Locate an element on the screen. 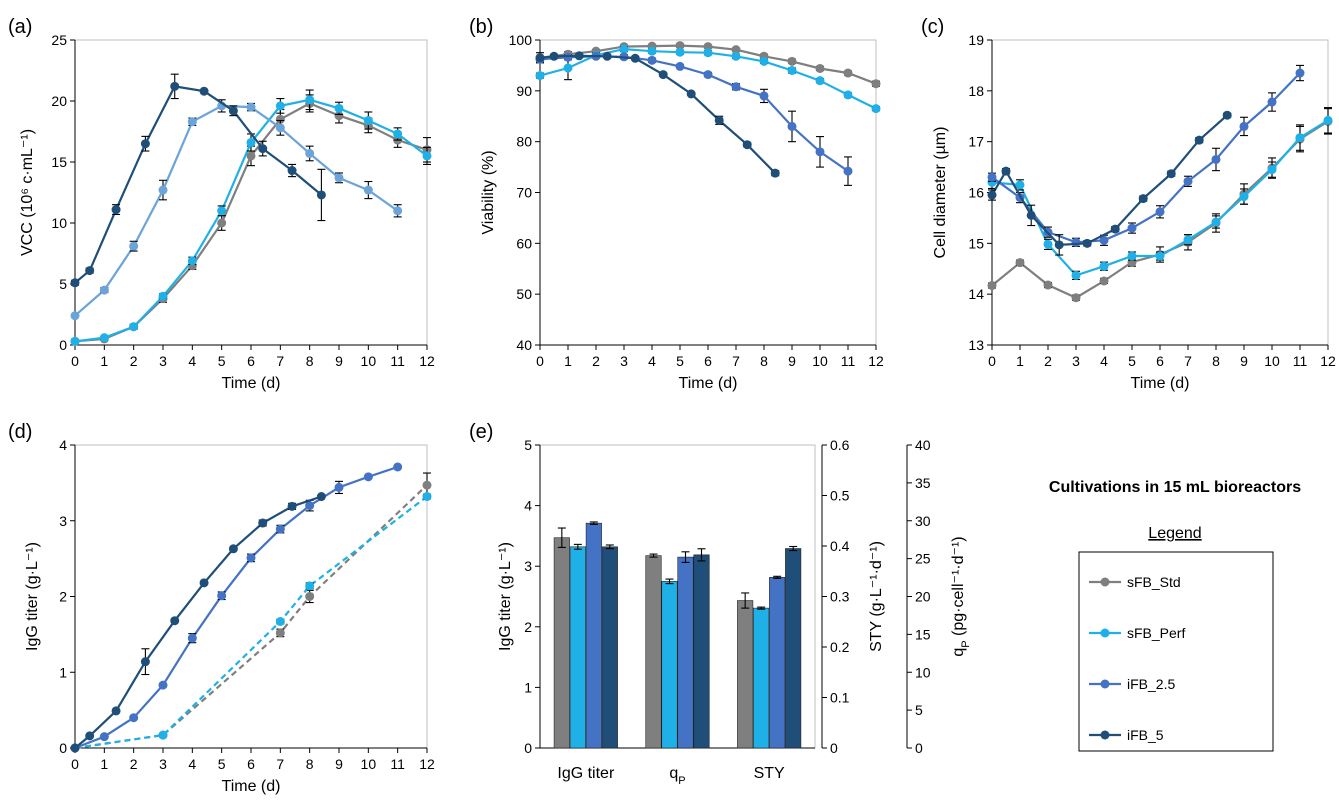 This screenshot has height=802, width=1339. left-tick-label: 5 is located at coordinates (528, 445).